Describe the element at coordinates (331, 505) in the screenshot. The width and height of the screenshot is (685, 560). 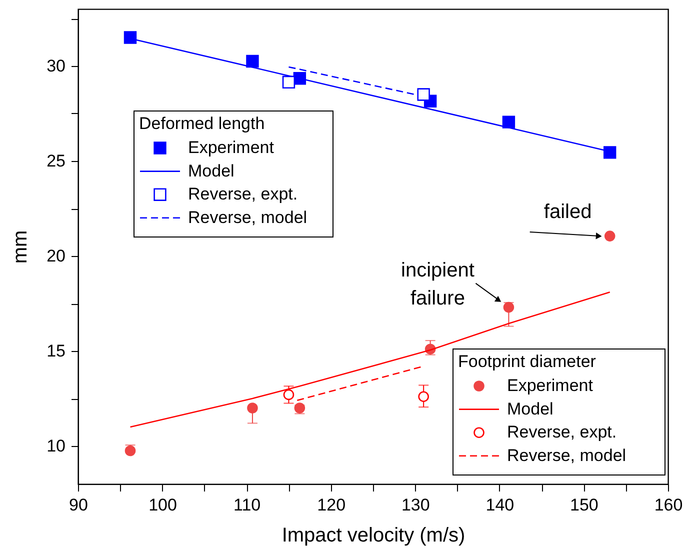
I see `x-tick-label: 120` at that location.